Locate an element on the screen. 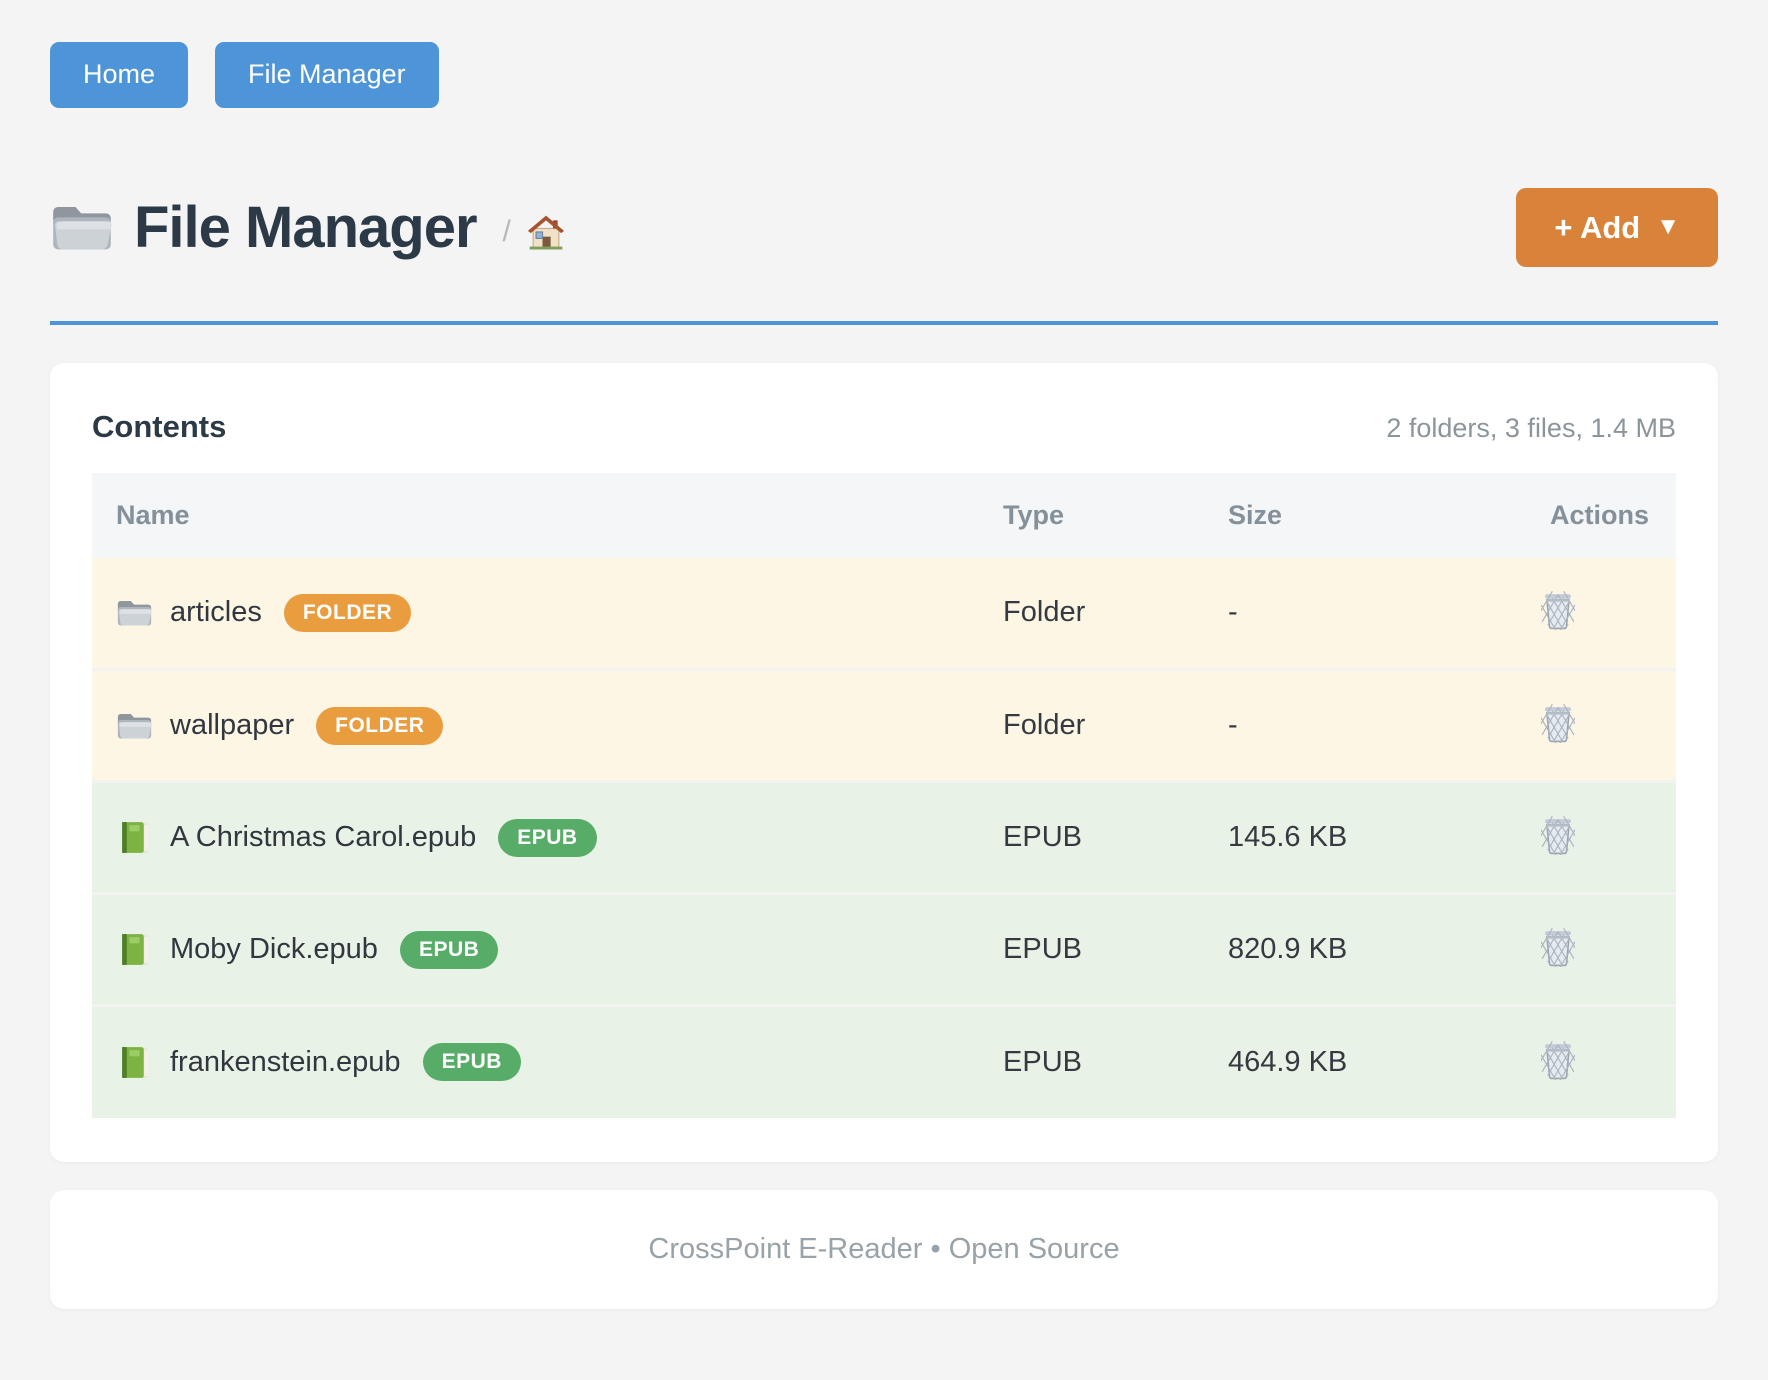  contents-heading: Contents is located at coordinates (159, 426).